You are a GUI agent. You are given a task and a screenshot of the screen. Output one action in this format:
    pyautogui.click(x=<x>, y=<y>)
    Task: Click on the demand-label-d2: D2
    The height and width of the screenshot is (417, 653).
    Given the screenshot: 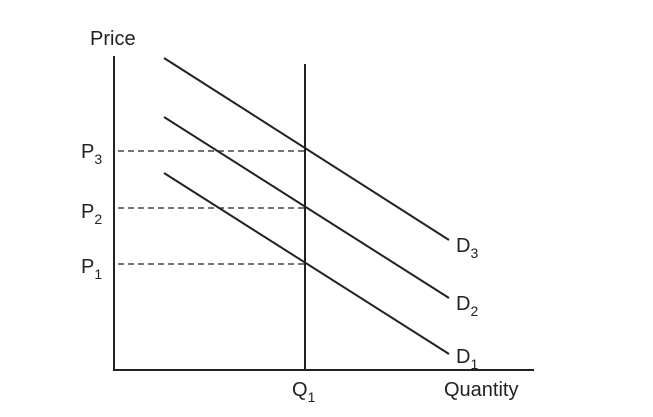 What is the action you would take?
    pyautogui.click(x=467, y=306)
    